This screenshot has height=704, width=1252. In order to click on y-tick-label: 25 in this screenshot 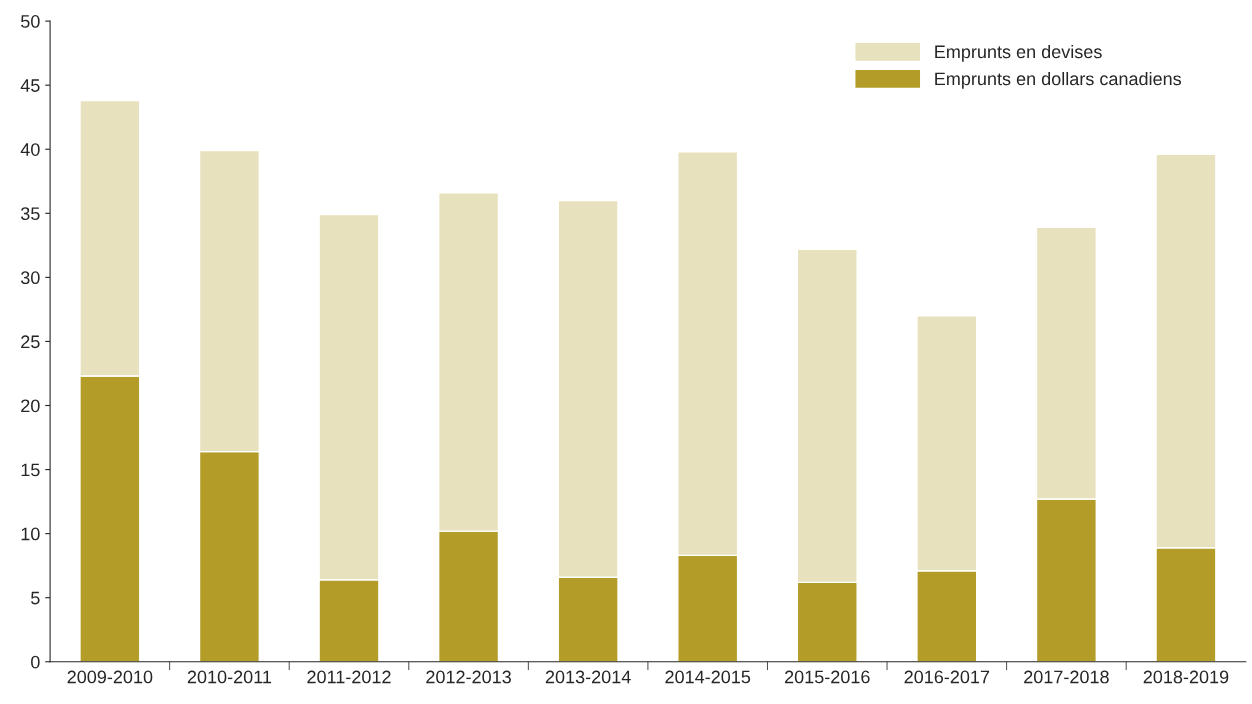, I will do `click(30, 342)`.